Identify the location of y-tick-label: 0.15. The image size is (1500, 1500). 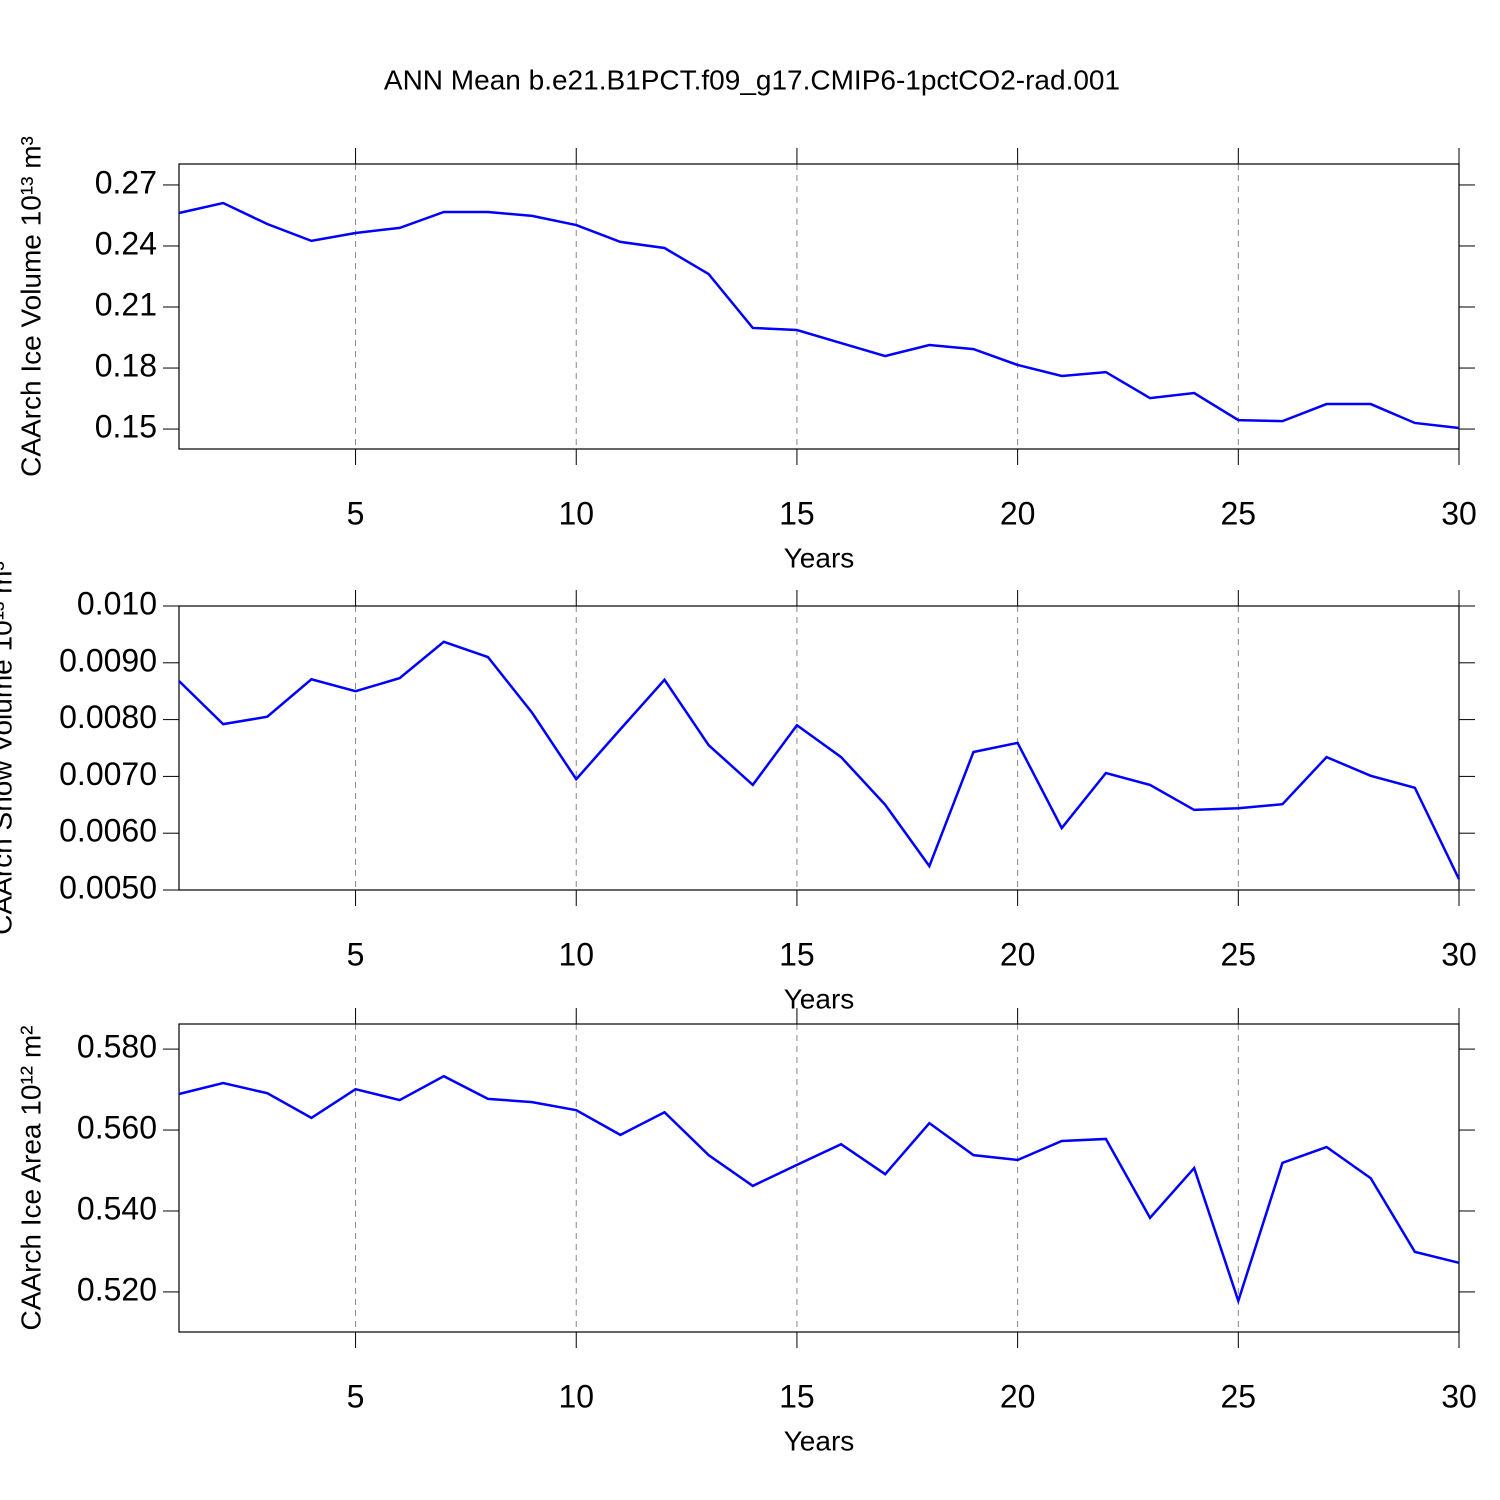
(126, 427).